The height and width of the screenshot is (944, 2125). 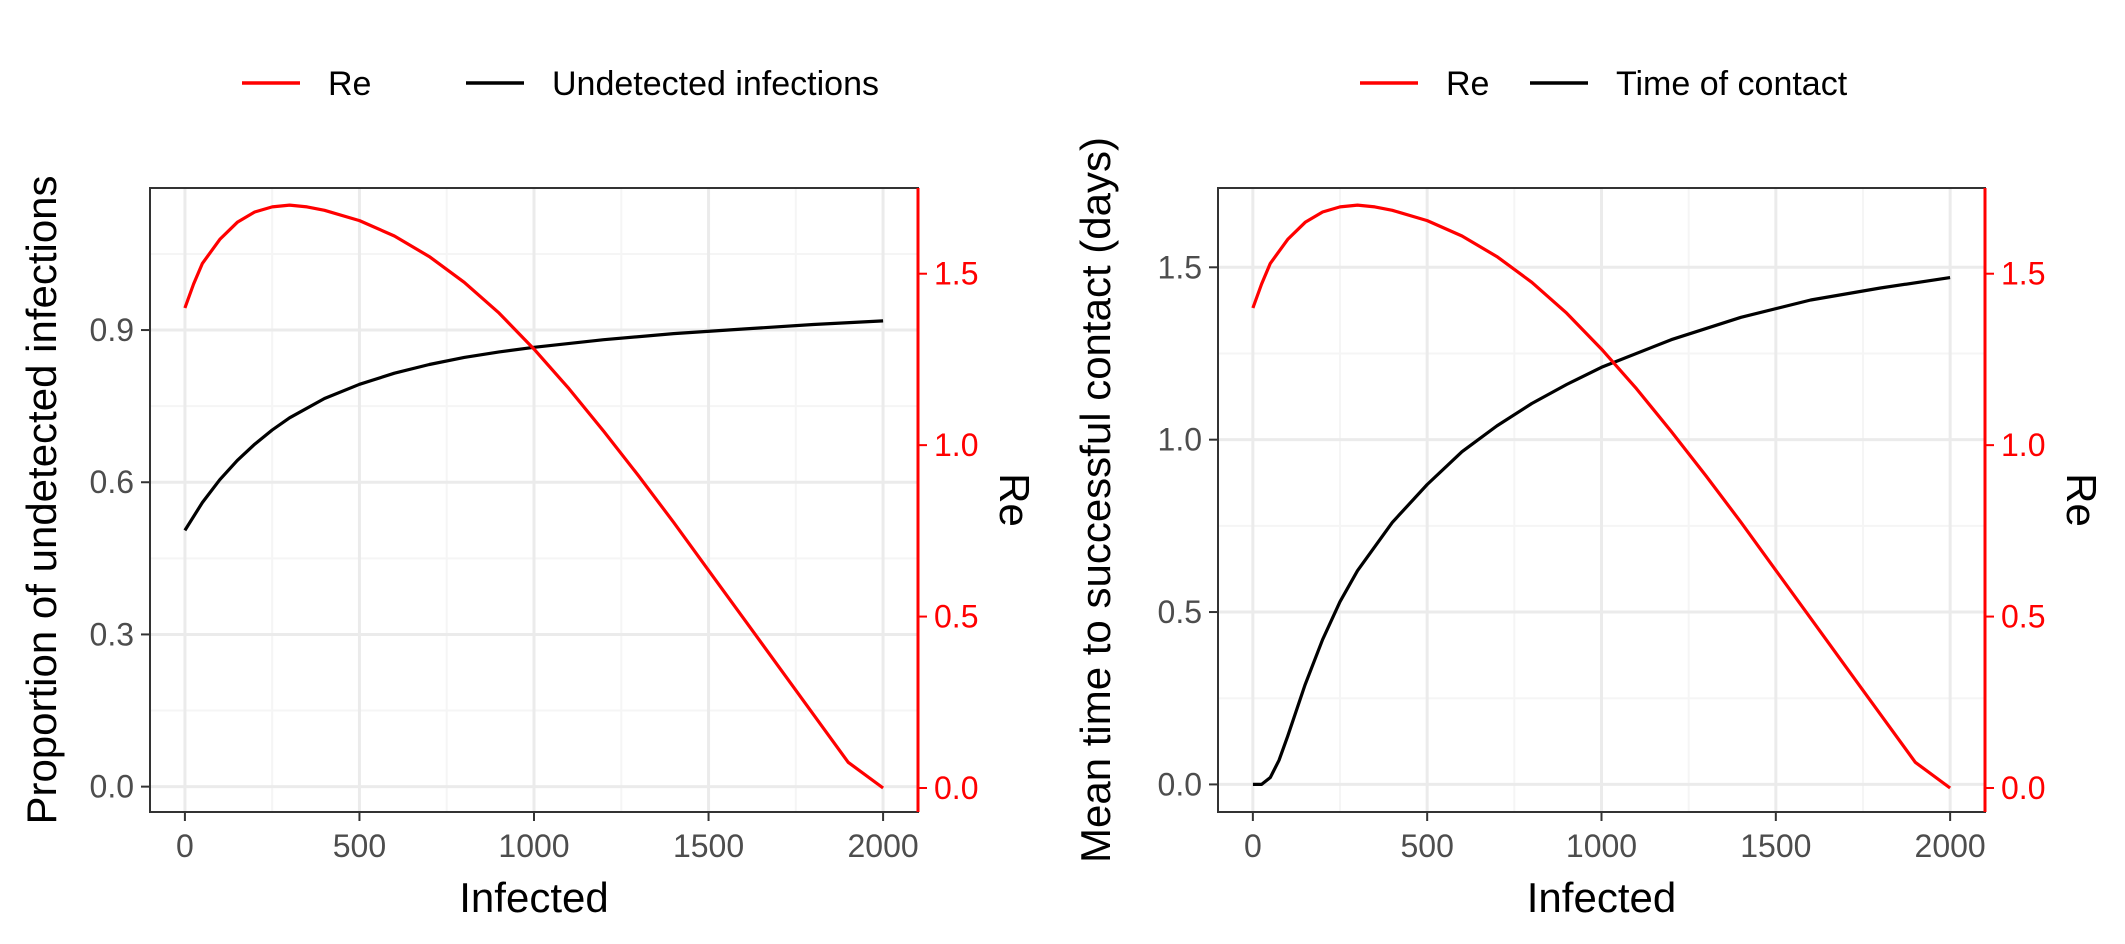 What do you see at coordinates (715, 84) in the screenshot?
I see `legend-label-undetected: Undetected infections` at bounding box center [715, 84].